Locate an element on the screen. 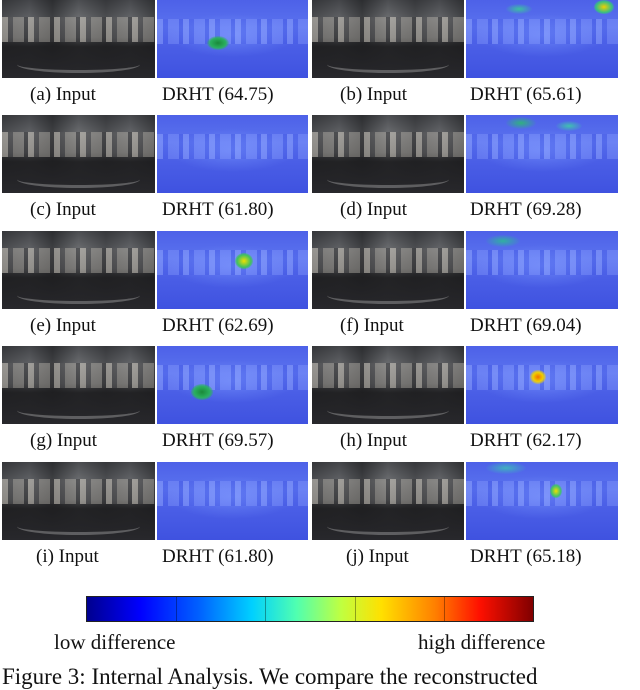 The width and height of the screenshot is (640, 690). difference-map-i is located at coordinates (232, 501).